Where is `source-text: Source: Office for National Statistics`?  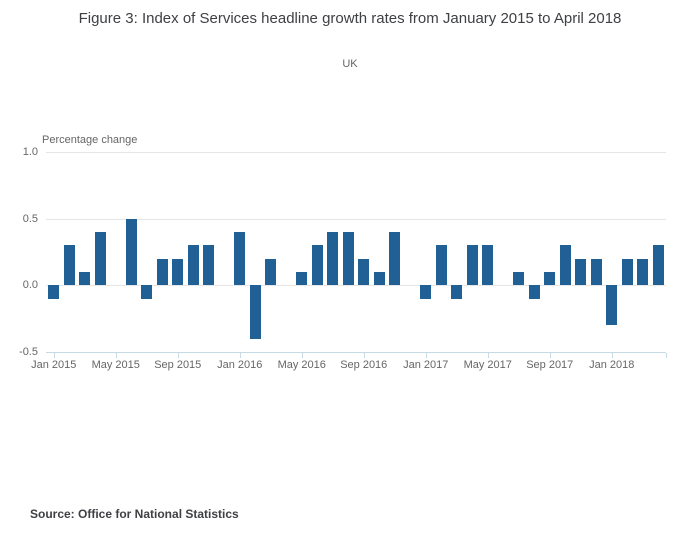
source-text: Source: Office for National Statistics is located at coordinates (134, 514).